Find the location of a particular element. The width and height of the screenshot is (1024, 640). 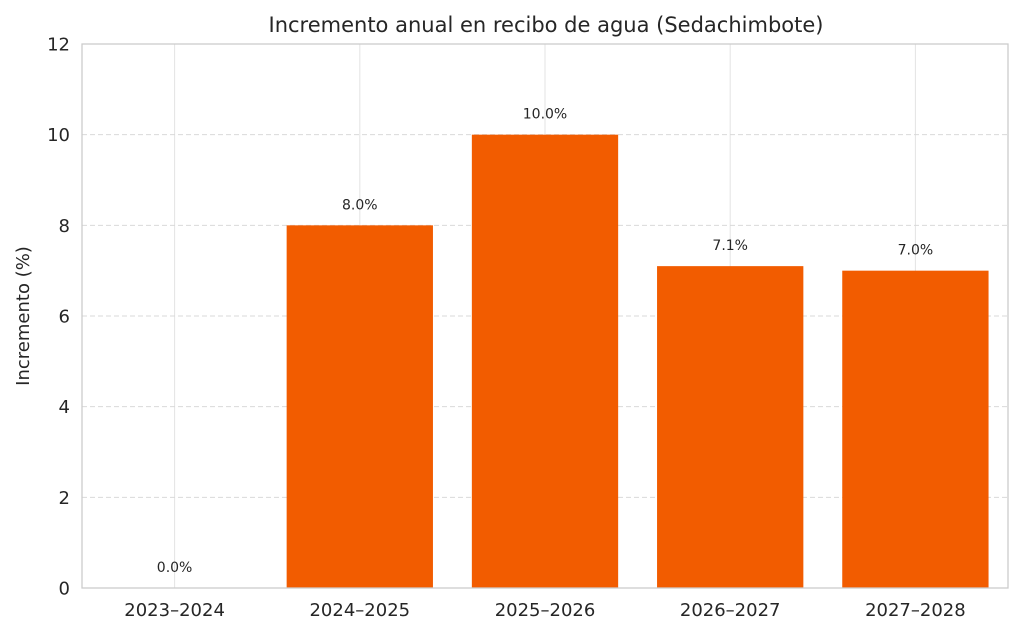

y-tick-label: 4 is located at coordinates (64, 407).